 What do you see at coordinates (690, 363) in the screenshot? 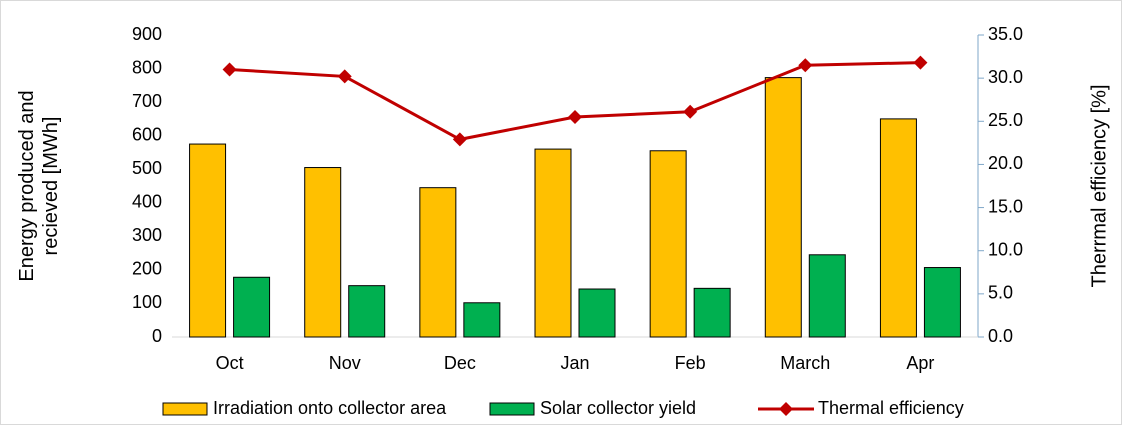
I see `x-tick-label: Feb` at bounding box center [690, 363].